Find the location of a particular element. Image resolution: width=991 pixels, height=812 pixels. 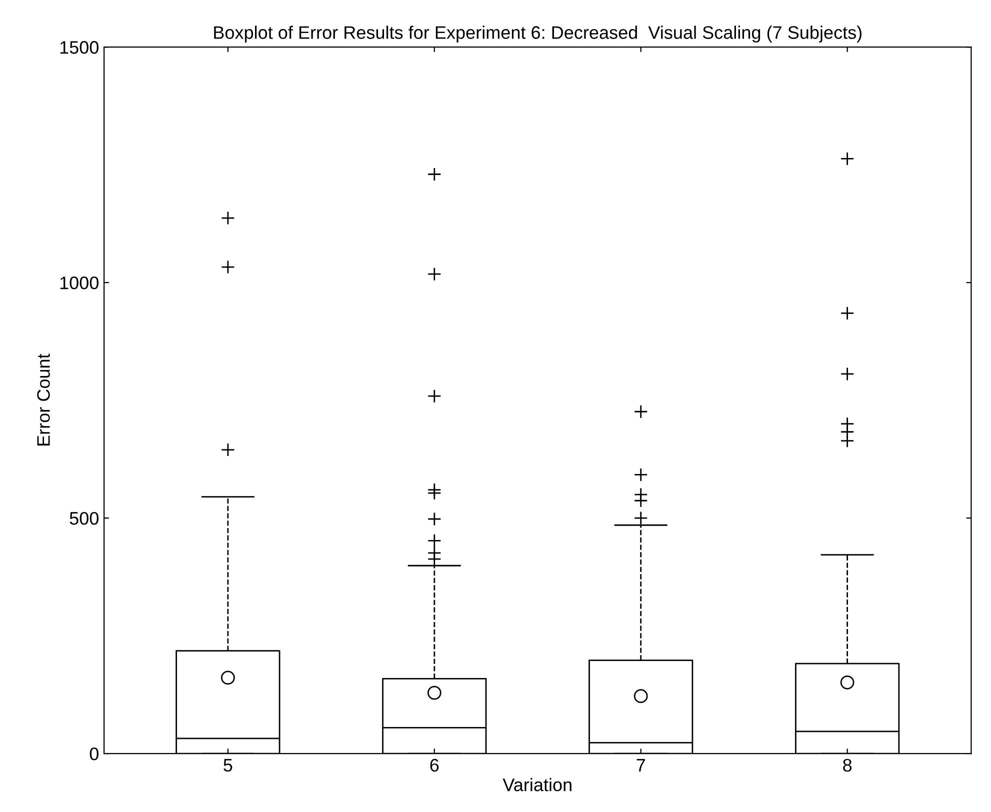

x-tick-label: 5 is located at coordinates (228, 765).